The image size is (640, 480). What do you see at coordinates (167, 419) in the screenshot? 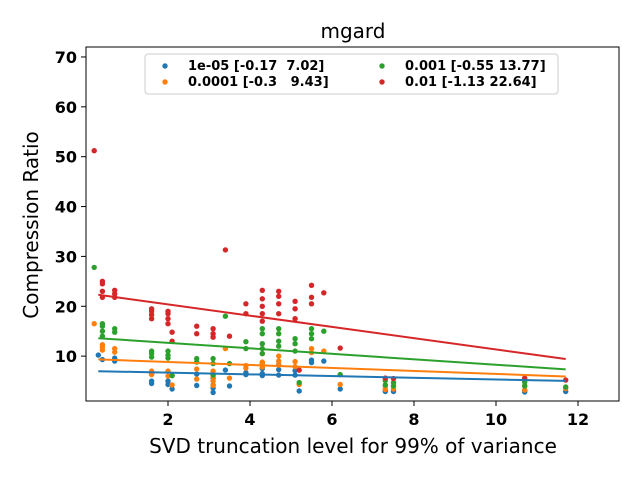
I see `x-tick-label-0: 2` at bounding box center [167, 419].